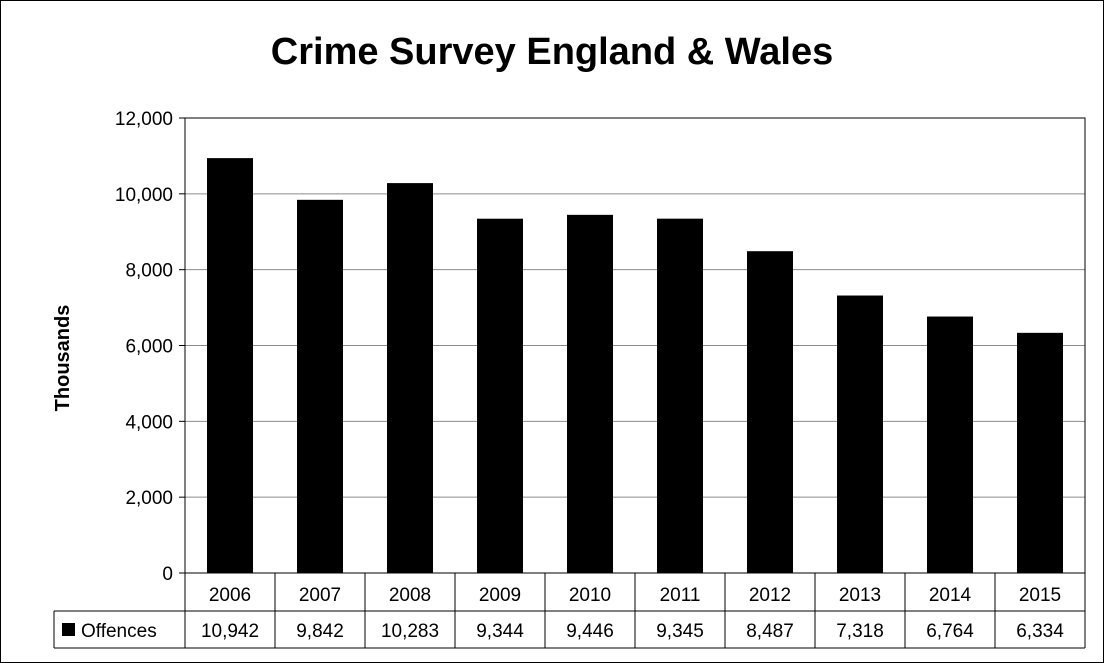 The image size is (1104, 663). Describe the element at coordinates (144, 119) in the screenshot. I see `y-tick-label: 12,000` at that location.